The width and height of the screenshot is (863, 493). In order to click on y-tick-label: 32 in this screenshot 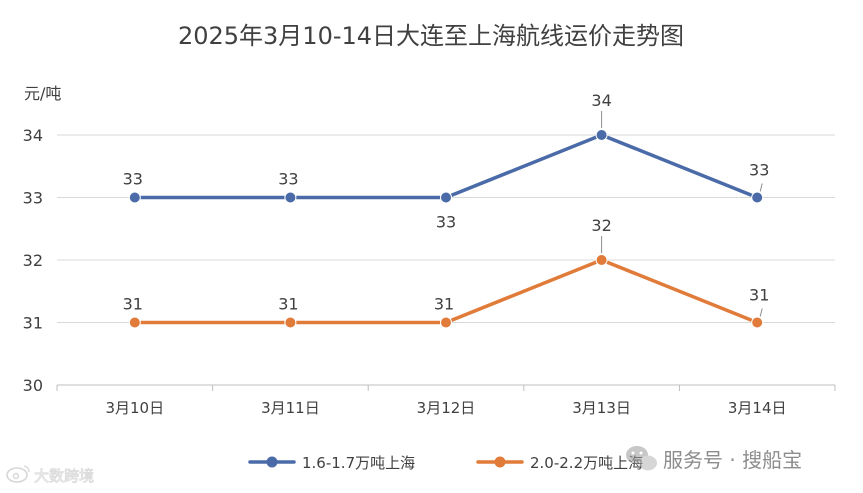, I will do `click(33, 260)`.